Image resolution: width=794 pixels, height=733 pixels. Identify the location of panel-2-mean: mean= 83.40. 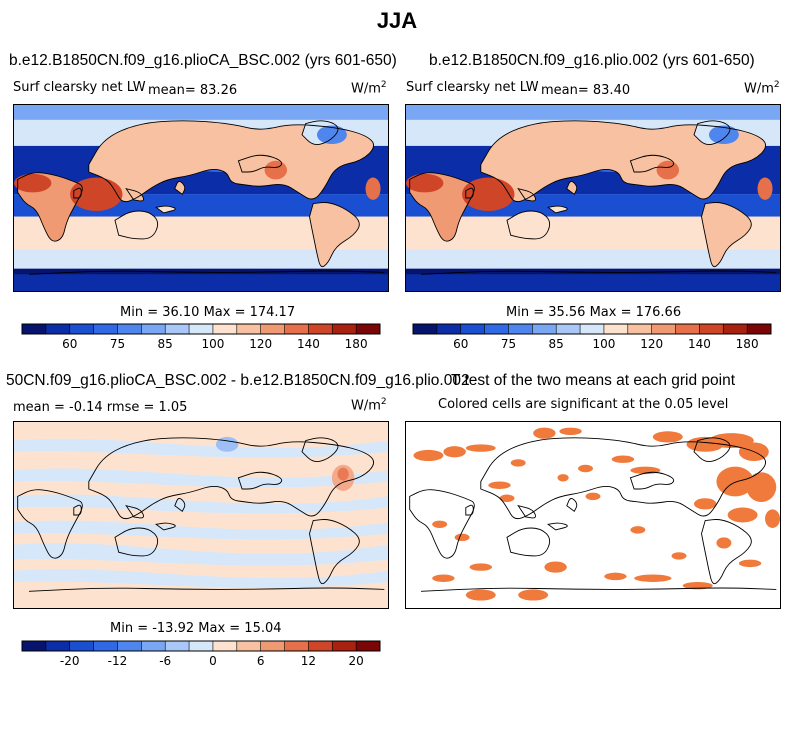
(586, 90).